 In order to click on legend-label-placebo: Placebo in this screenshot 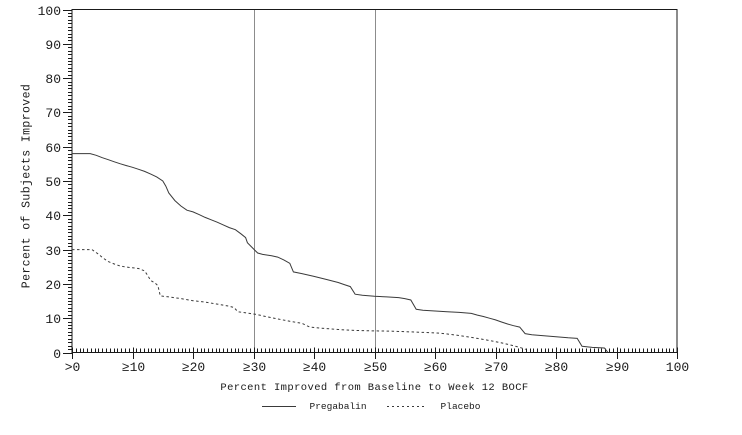, I will do `click(460, 406)`.